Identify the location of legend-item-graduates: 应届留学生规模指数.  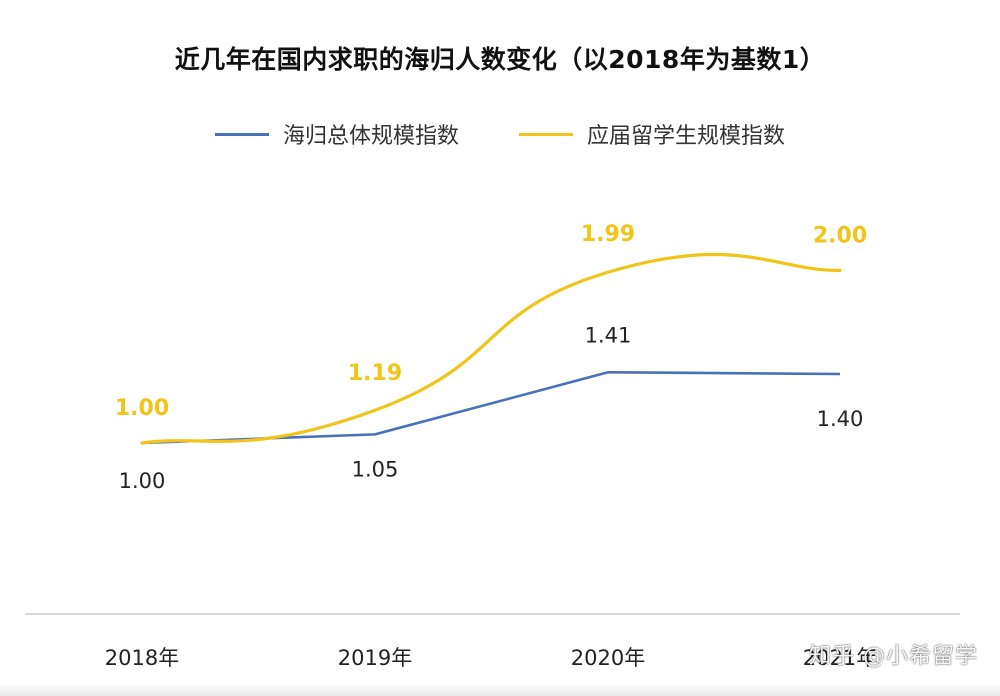
(652, 134).